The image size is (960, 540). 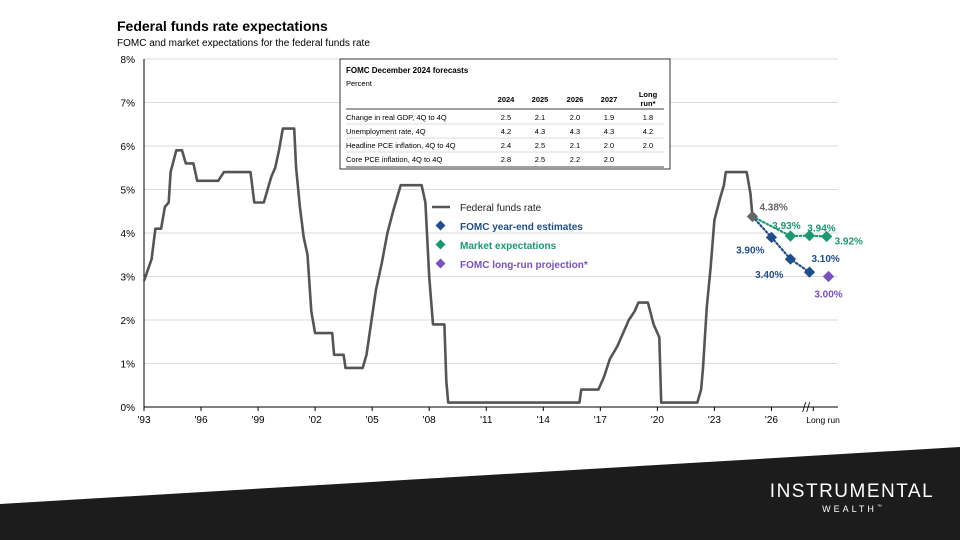 I want to click on forecast-points: 4.38% 3.90% 3.40% 3.10% 3.93% 3.94%3.92% 3.00%, so click(x=799, y=251).